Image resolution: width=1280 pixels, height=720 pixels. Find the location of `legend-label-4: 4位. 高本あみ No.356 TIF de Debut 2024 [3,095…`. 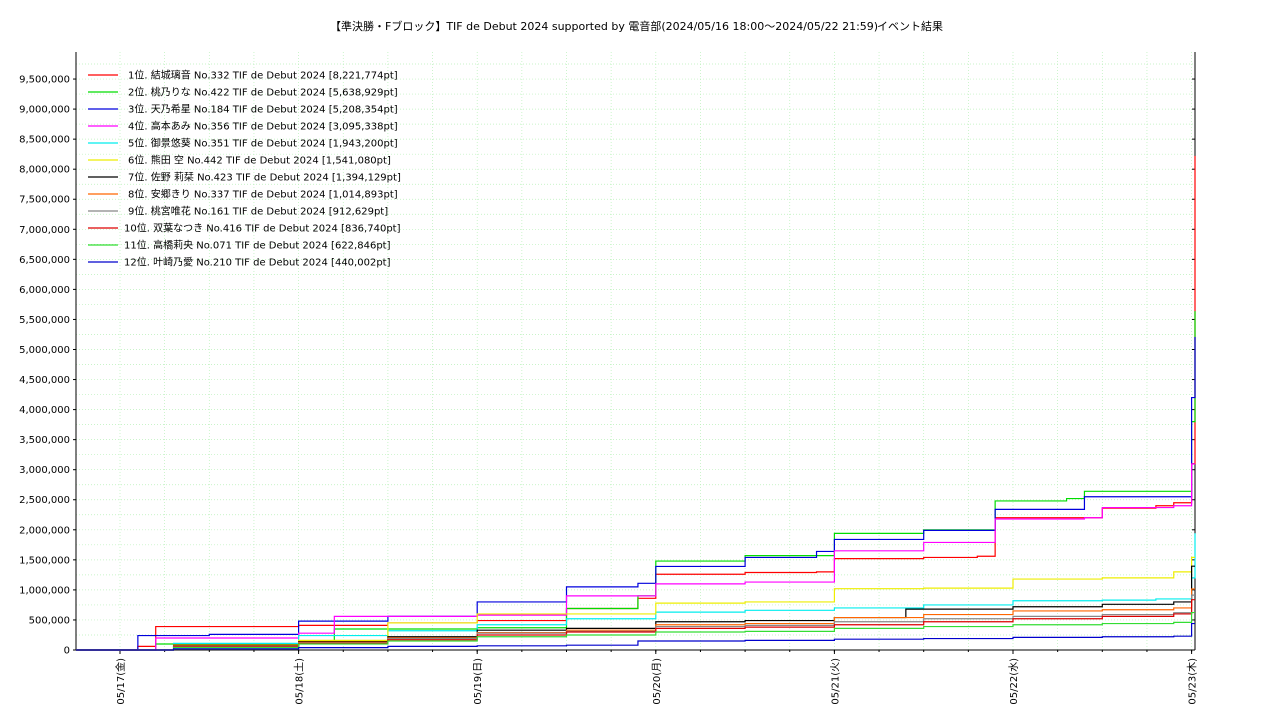

legend-label-4: 4位. 高本あみ No.356 TIF de Debut 2024 [3,095… is located at coordinates (263, 126).